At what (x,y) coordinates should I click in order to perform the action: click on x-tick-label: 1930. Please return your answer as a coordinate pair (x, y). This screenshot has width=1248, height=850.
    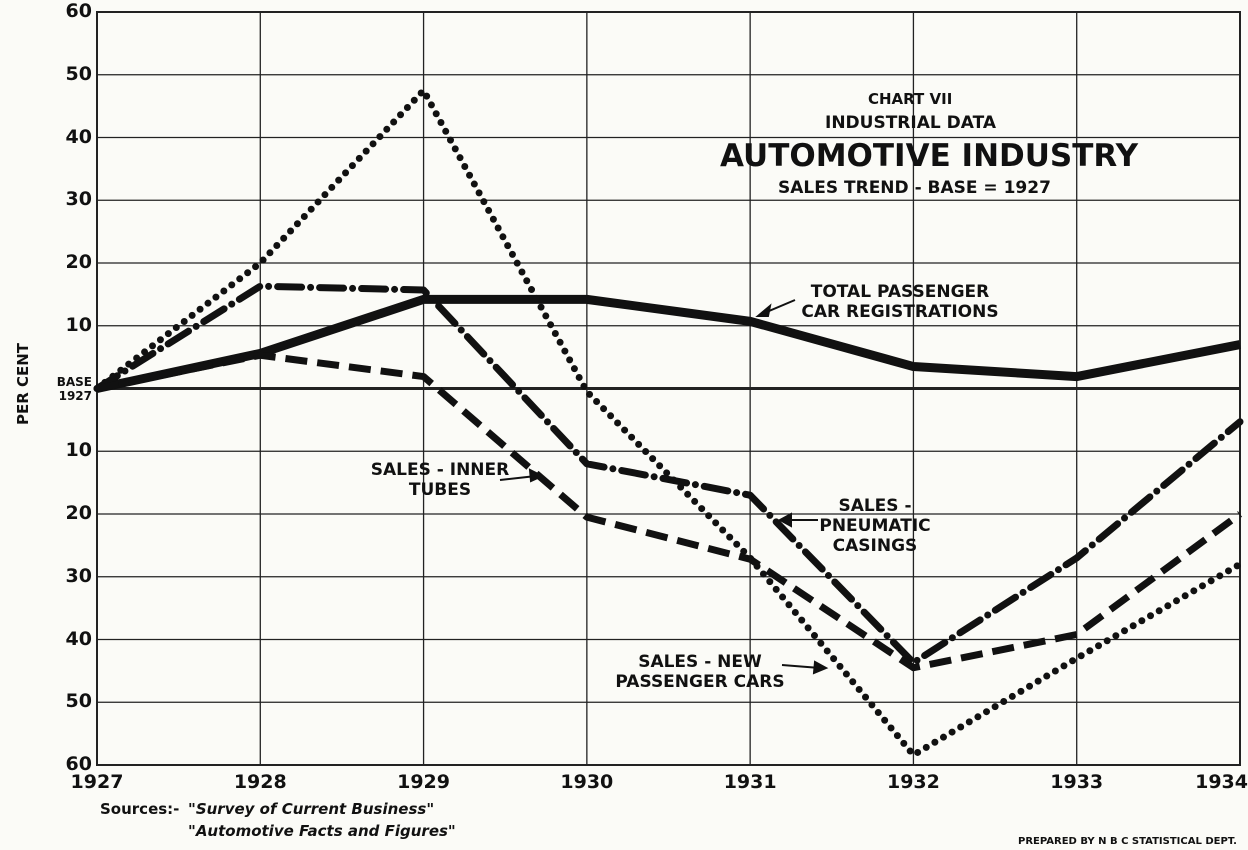
    Looking at the image, I should click on (587, 782).